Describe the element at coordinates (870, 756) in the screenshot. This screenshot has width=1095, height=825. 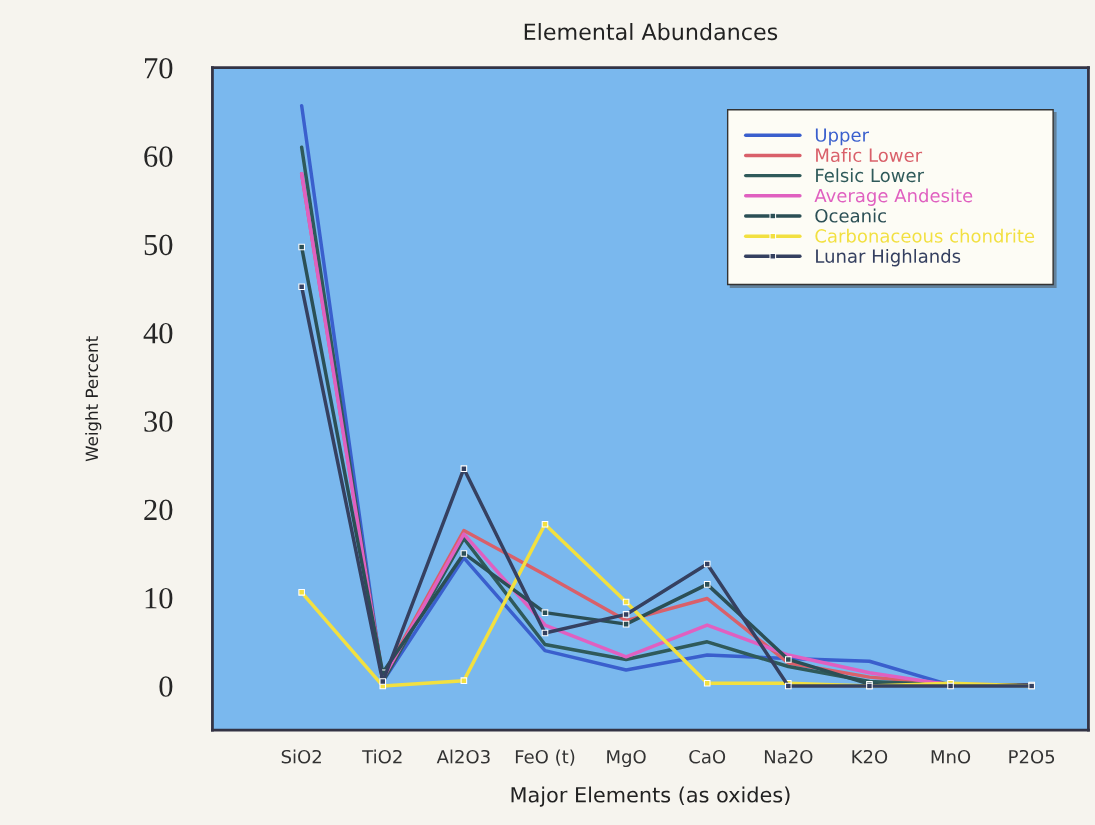
I see `x-tick-label: K2O` at that location.